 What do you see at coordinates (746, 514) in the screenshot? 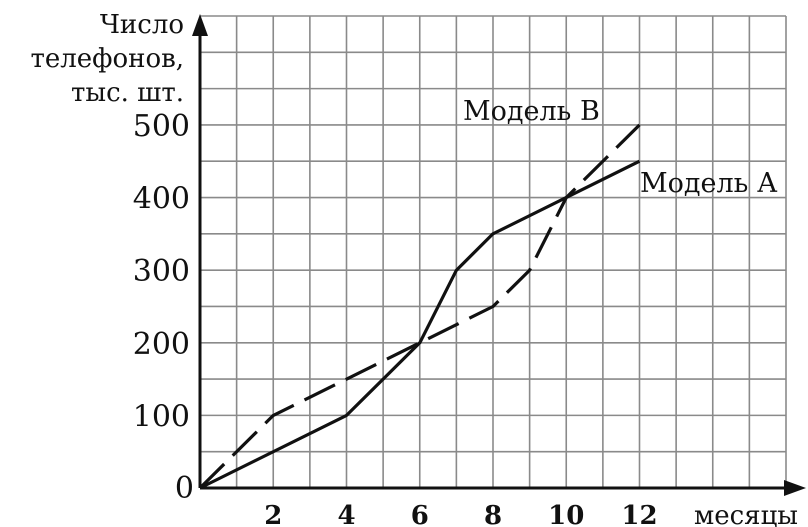
I see `x-axis-title: месяцы` at bounding box center [746, 514].